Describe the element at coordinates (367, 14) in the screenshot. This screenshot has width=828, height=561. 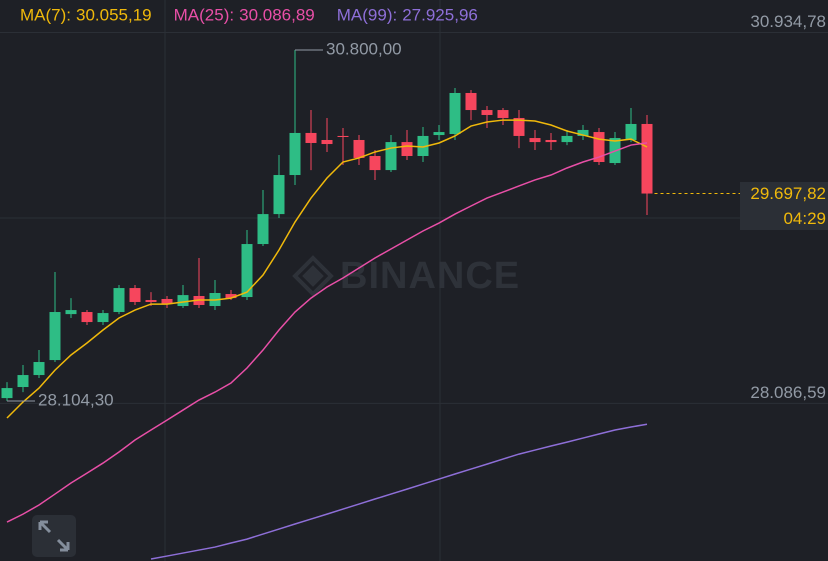
I see `legend-name: MA(99):` at that location.